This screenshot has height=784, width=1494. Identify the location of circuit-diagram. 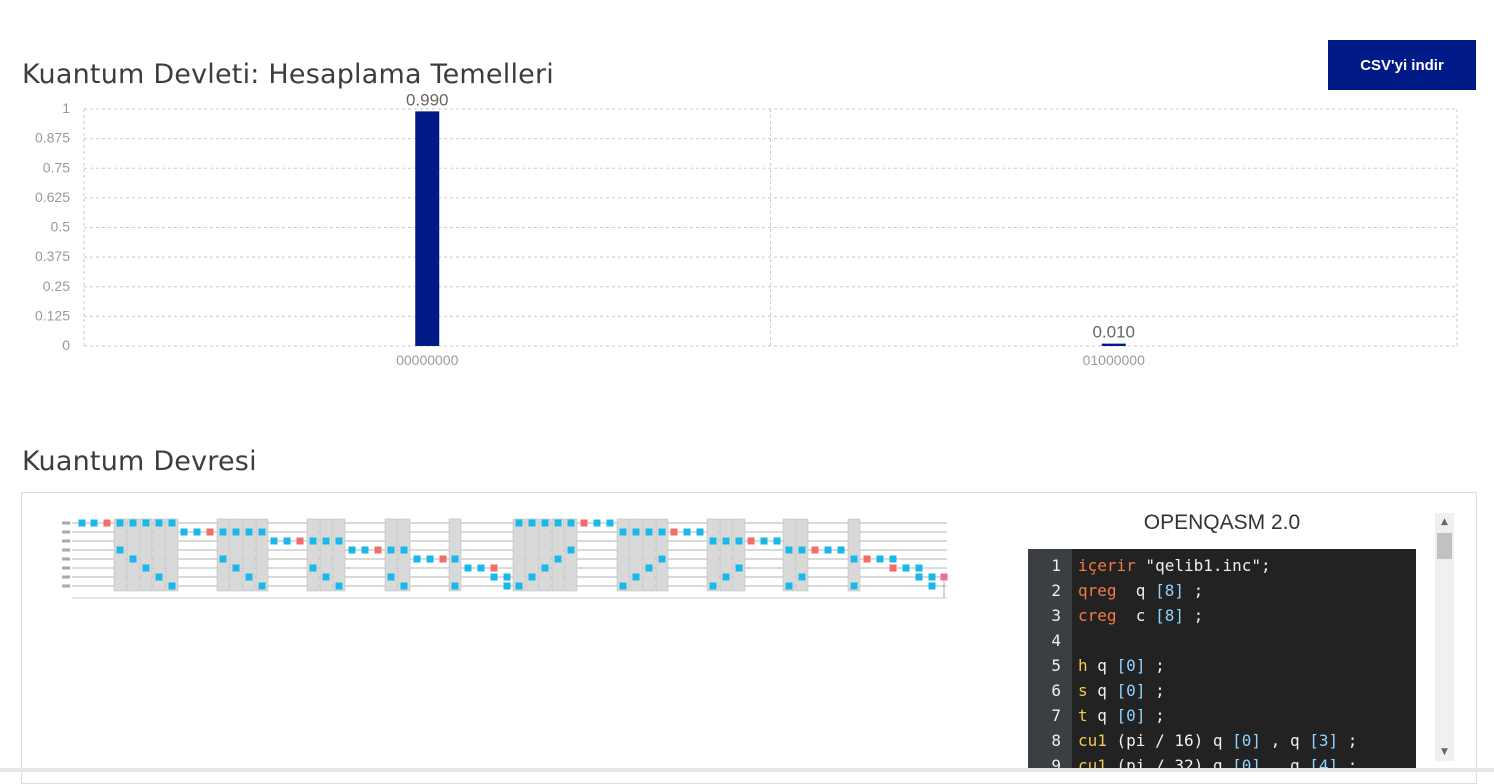
(507, 561).